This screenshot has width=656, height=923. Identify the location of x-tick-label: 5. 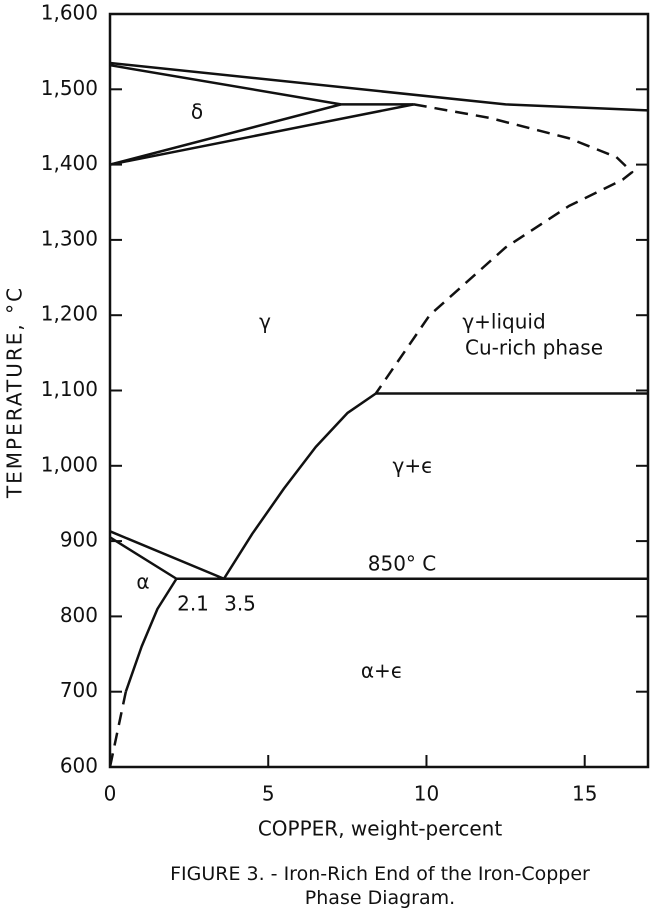
(268, 794).